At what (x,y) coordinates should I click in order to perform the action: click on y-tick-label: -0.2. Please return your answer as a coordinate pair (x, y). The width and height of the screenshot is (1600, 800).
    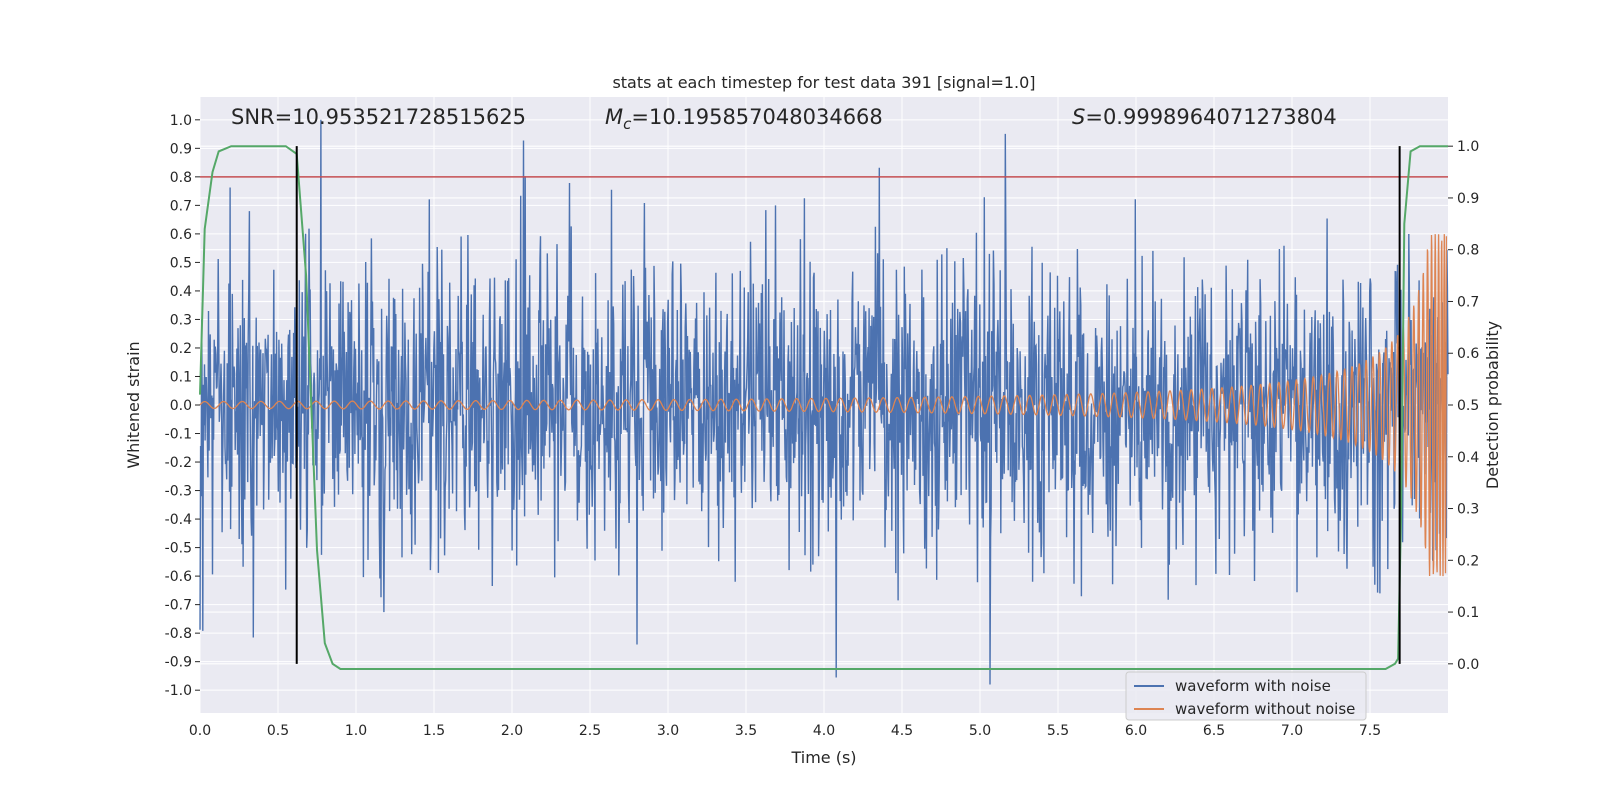
    Looking at the image, I should click on (178, 463).